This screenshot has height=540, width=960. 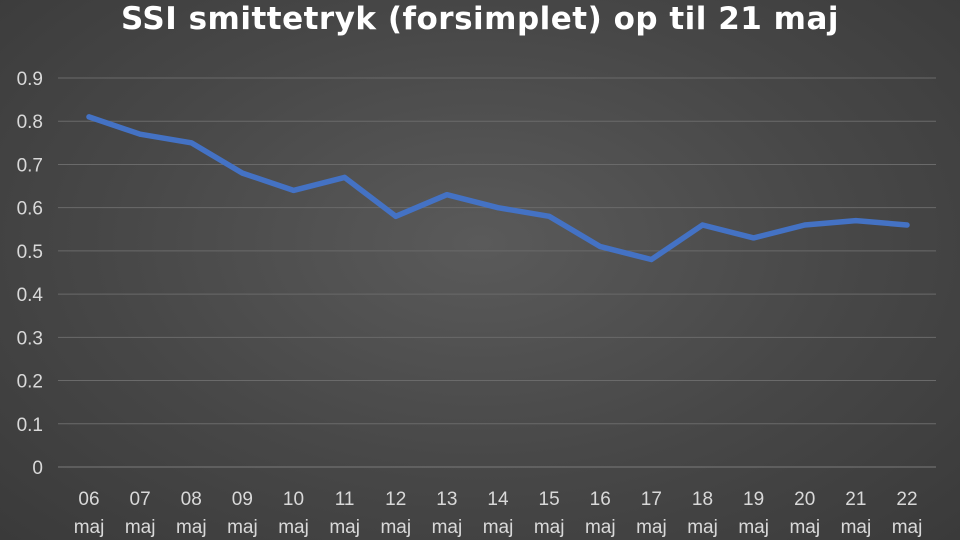 What do you see at coordinates (30, 209) in the screenshot?
I see `y-tick-label: 0.6` at bounding box center [30, 209].